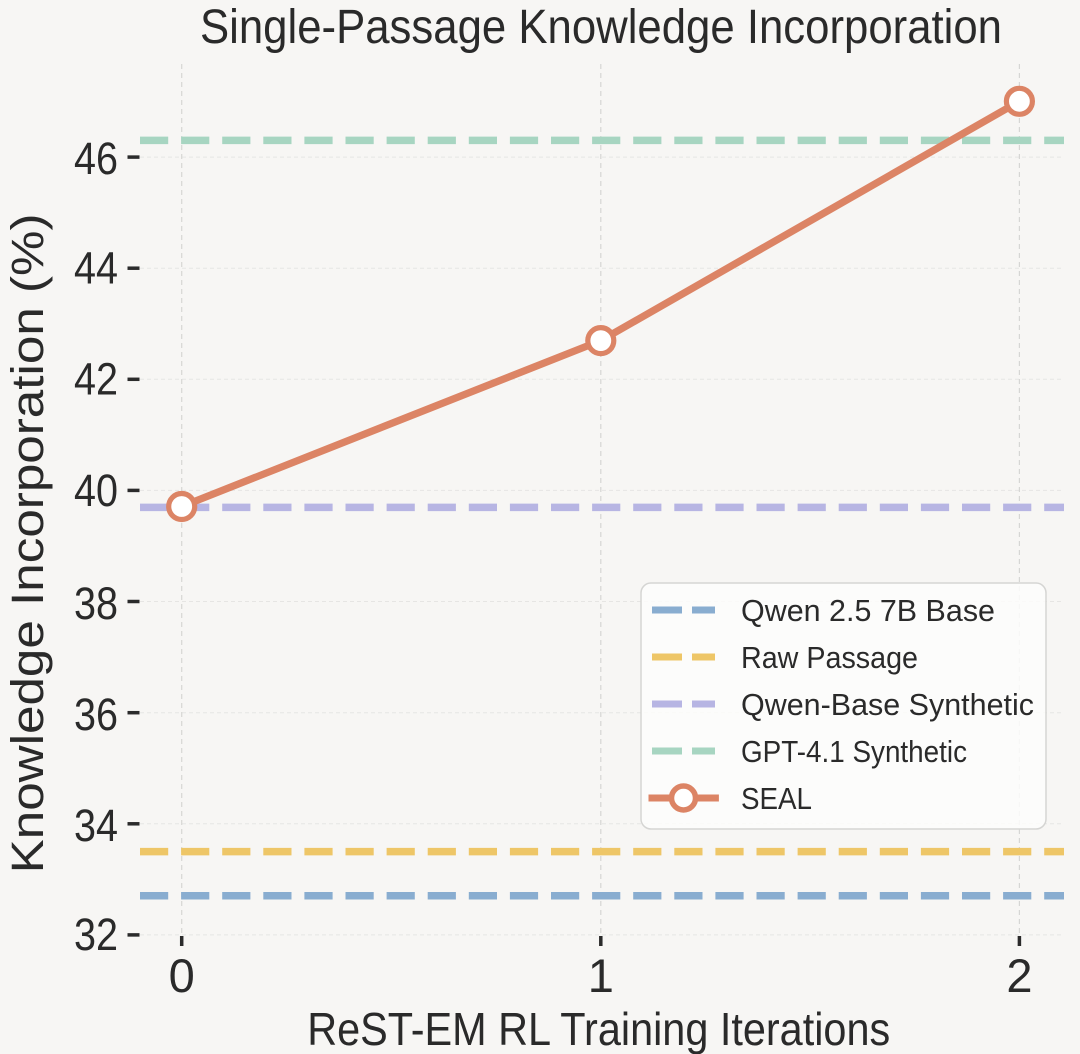 The image size is (1080, 1054). Describe the element at coordinates (96, 490) in the screenshot. I see `svg-text: 40` at that location.